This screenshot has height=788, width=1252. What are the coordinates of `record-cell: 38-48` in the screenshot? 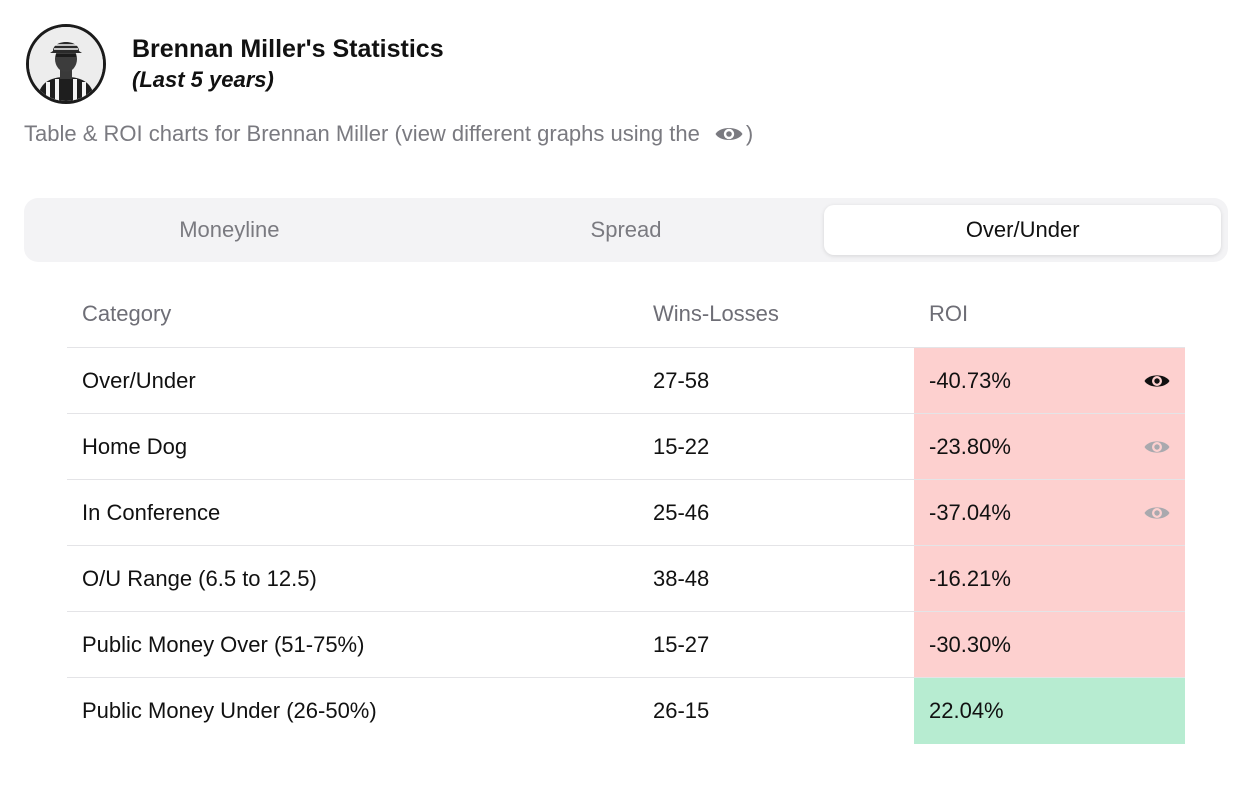 It's located at (681, 578).